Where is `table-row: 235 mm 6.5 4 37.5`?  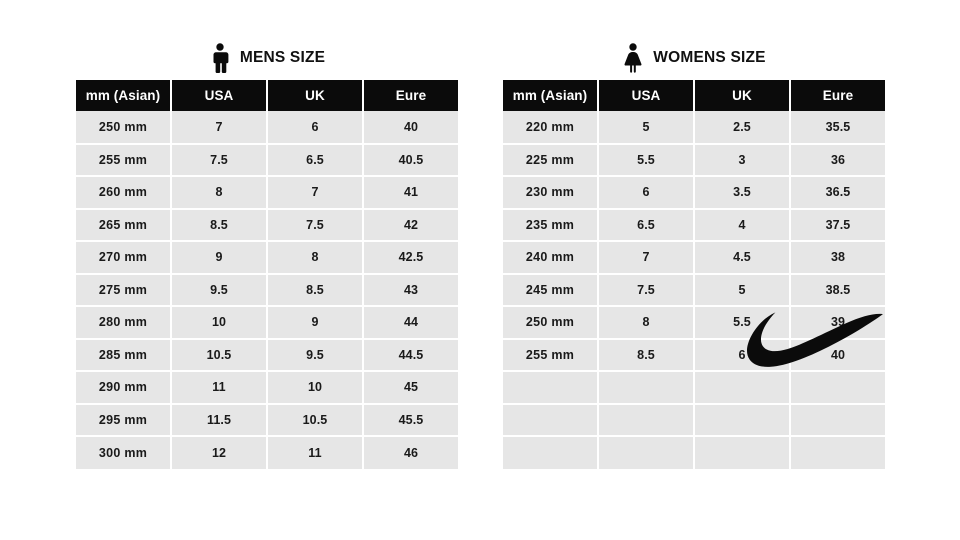 table-row: 235 mm 6.5 4 37.5 is located at coordinates (694, 225).